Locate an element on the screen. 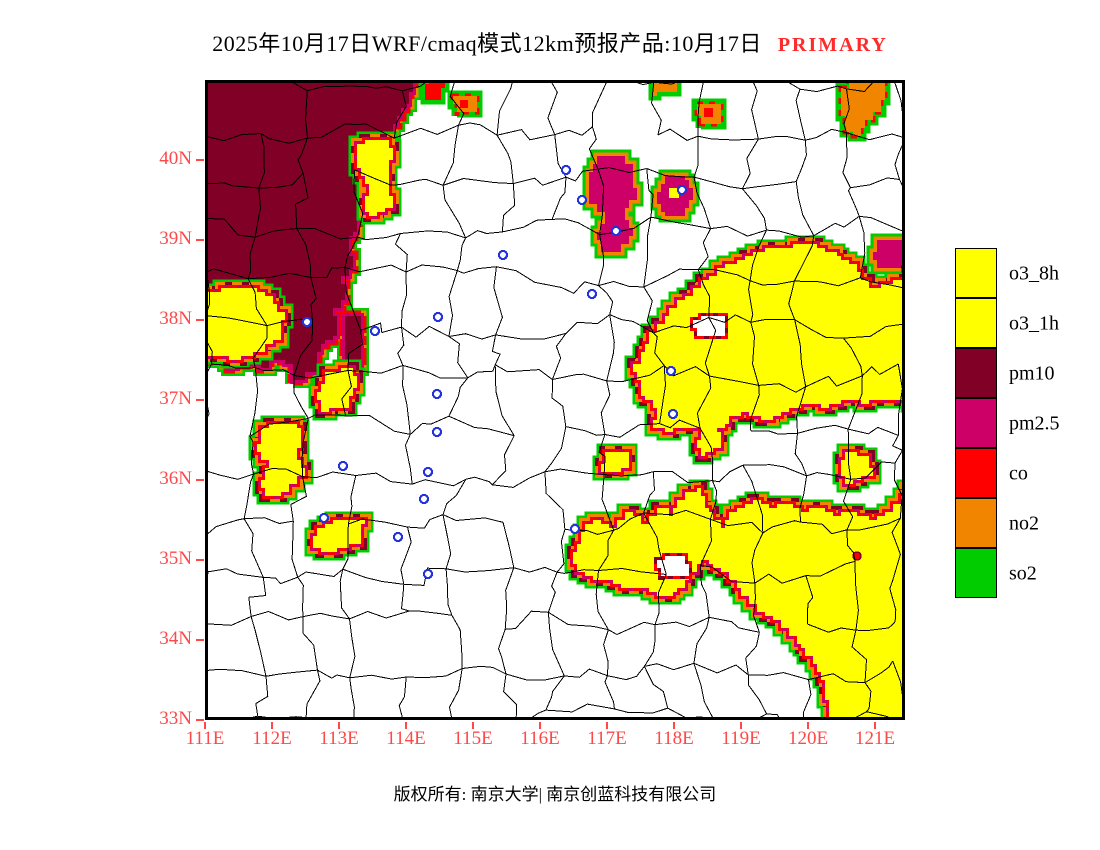 The image size is (1100, 850). lat-tick-label: 33N is located at coordinates (175, 718).